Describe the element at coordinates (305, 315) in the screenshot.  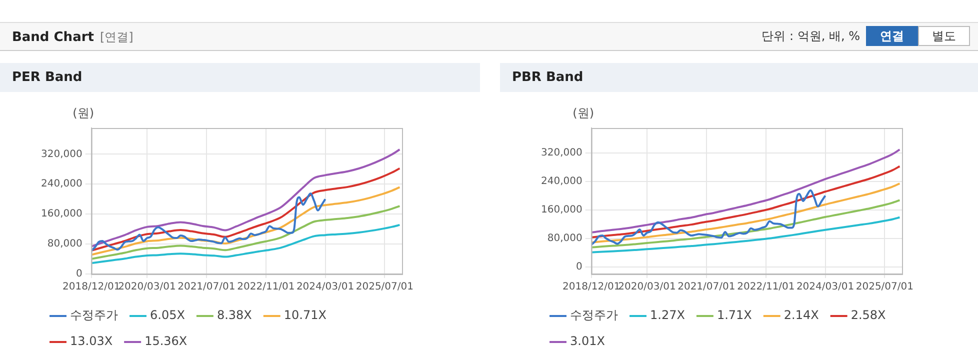
I see `legend-label: 10.71X` at that location.